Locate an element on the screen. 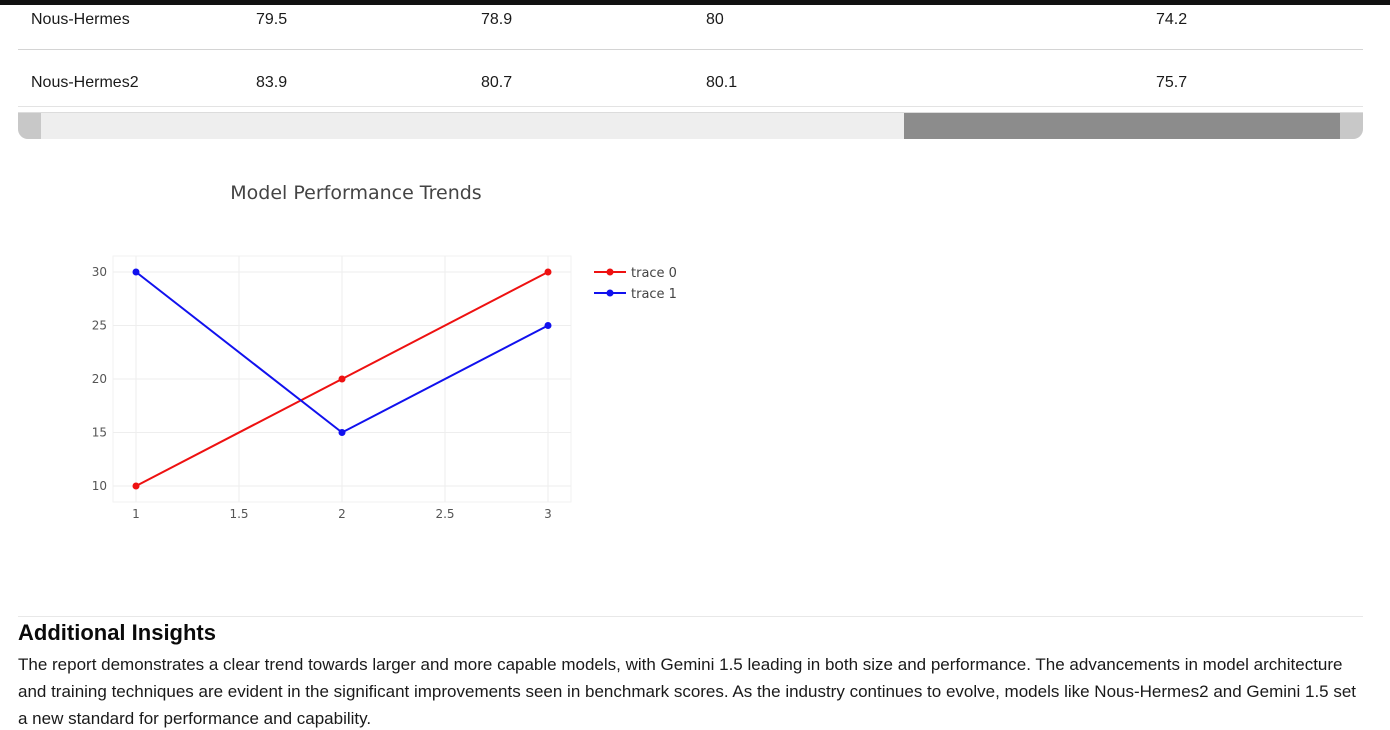  y-tick-label: 25 is located at coordinates (99, 326).